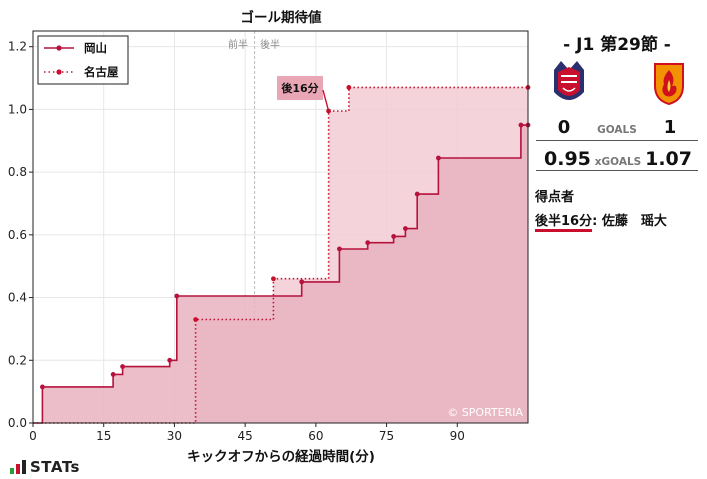 This screenshot has width=707, height=479. I want to click on y-tick-label: 1.0, so click(17, 109).